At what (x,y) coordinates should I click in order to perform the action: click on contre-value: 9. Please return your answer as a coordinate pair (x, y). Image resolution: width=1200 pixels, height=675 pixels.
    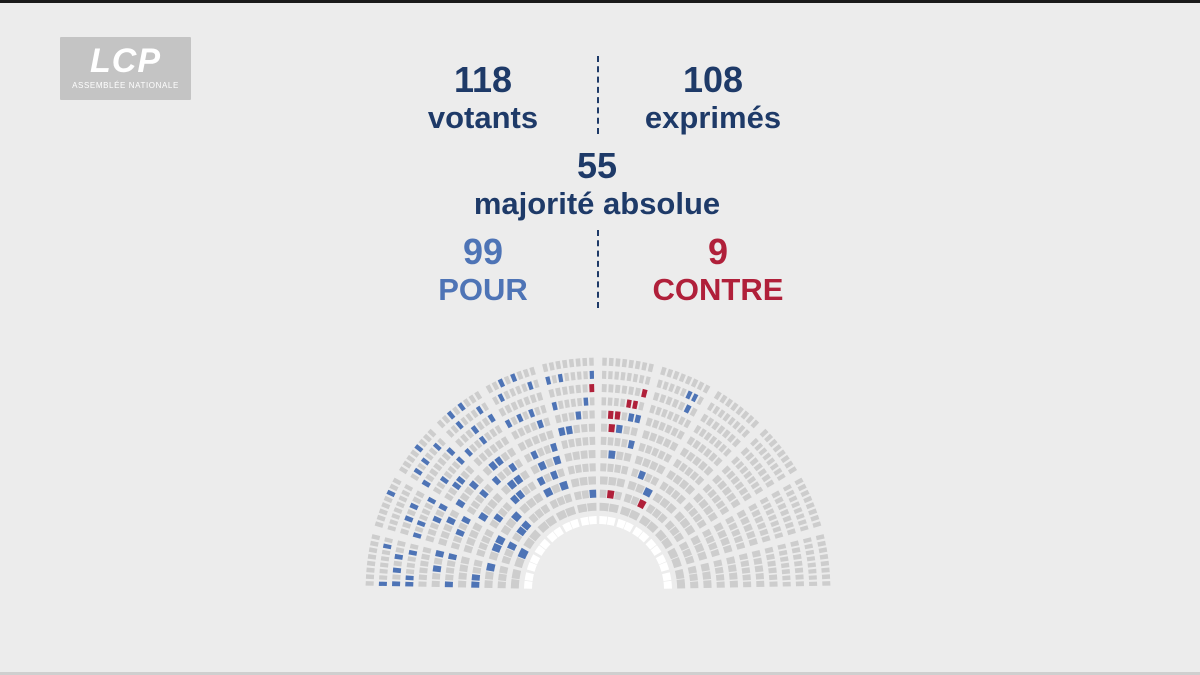
    Looking at the image, I should click on (718, 251).